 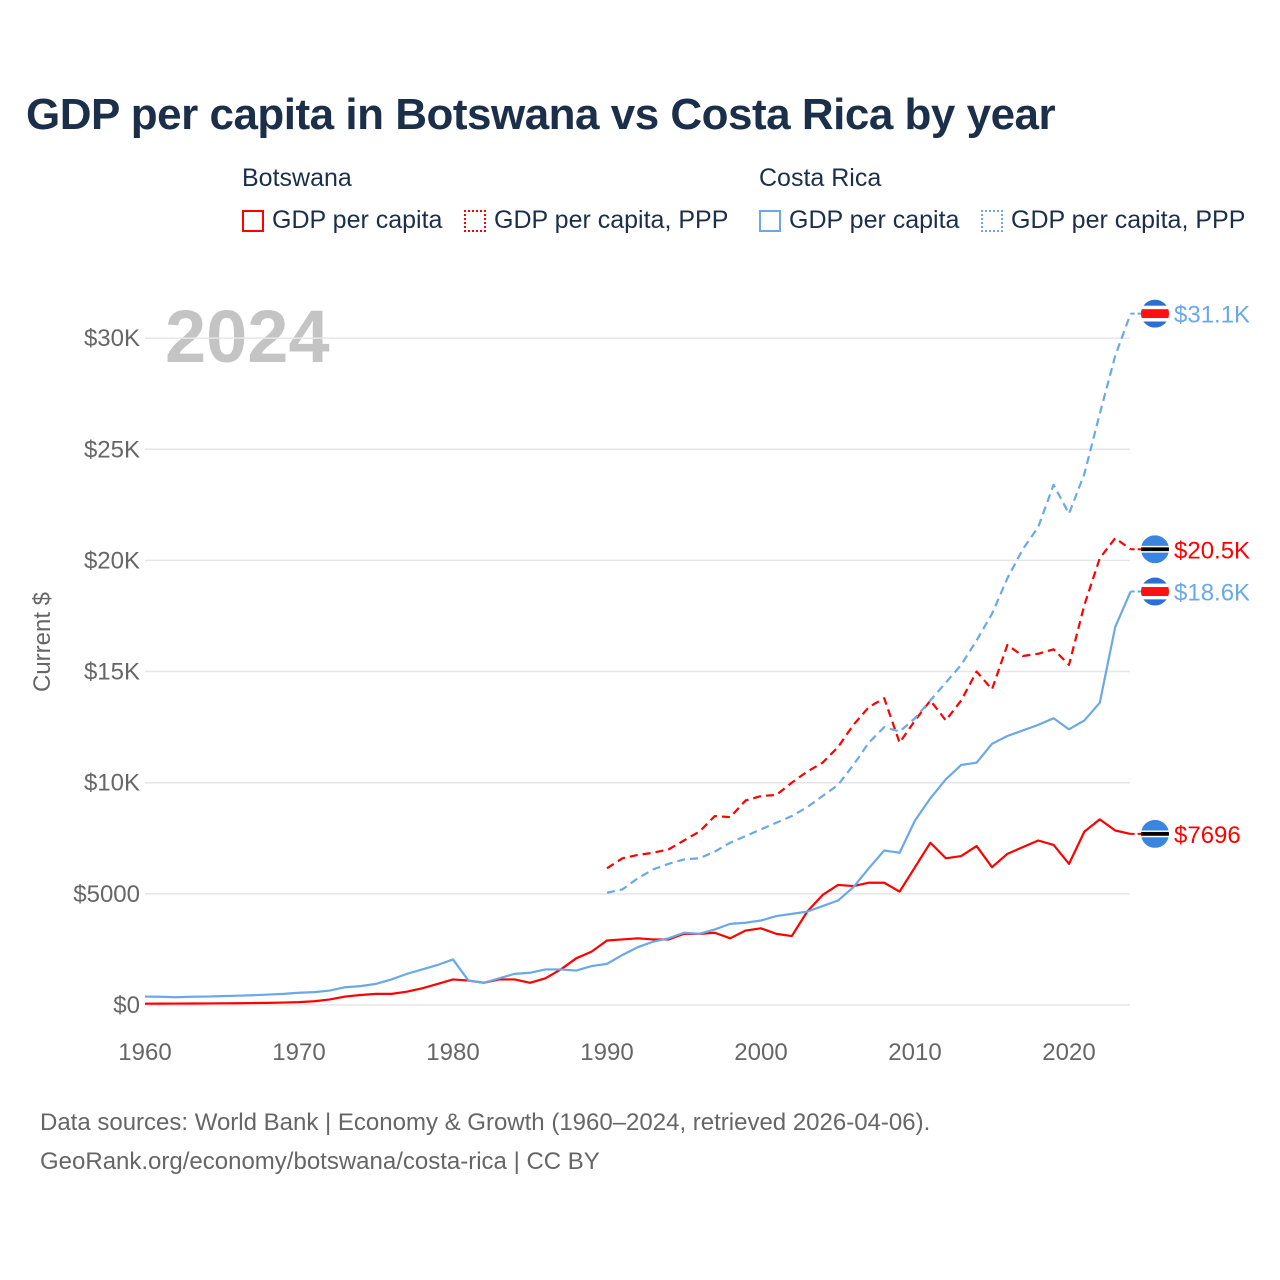 I want to click on legend-botswana-ppp: GDP per capita, PPP, so click(x=596, y=220).